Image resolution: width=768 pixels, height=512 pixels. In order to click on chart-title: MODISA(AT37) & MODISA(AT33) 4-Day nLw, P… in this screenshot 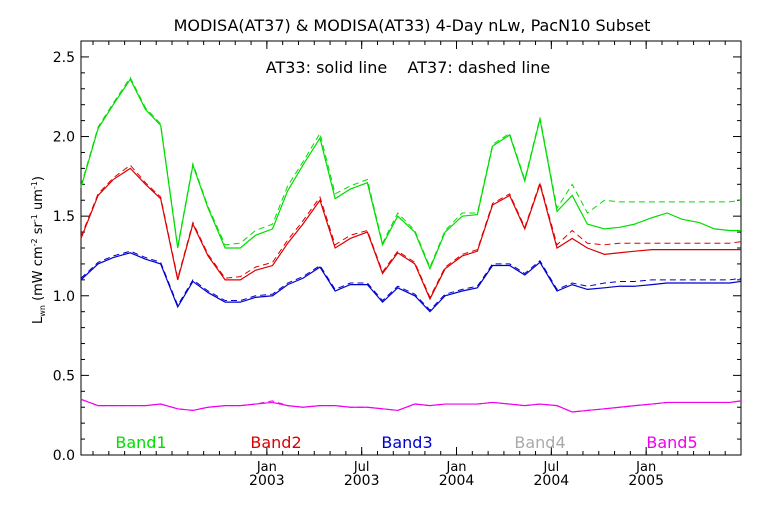, I will do `click(412, 25)`.